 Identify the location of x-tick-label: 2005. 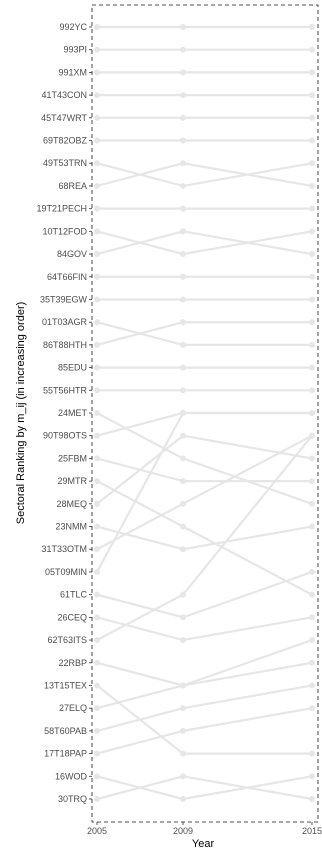
(97, 831).